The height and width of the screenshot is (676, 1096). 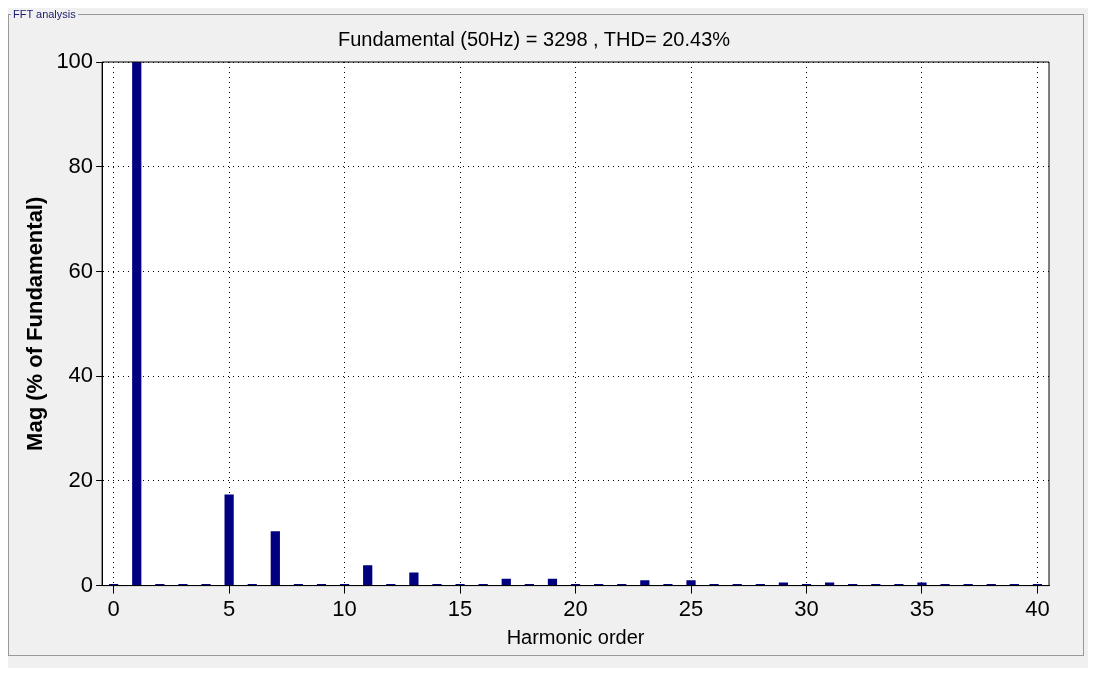 I want to click on chart-title: Fundamental (50Hz) = 3298 , THD= 20.43%, so click(x=534, y=38).